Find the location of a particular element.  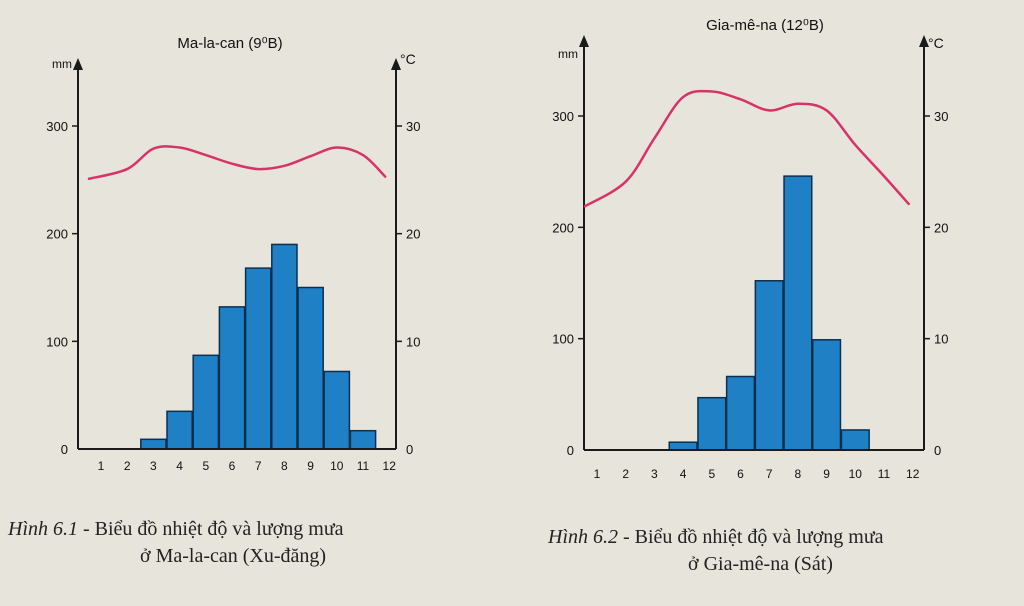

chart2-month-label-3: 3 is located at coordinates (654, 474).